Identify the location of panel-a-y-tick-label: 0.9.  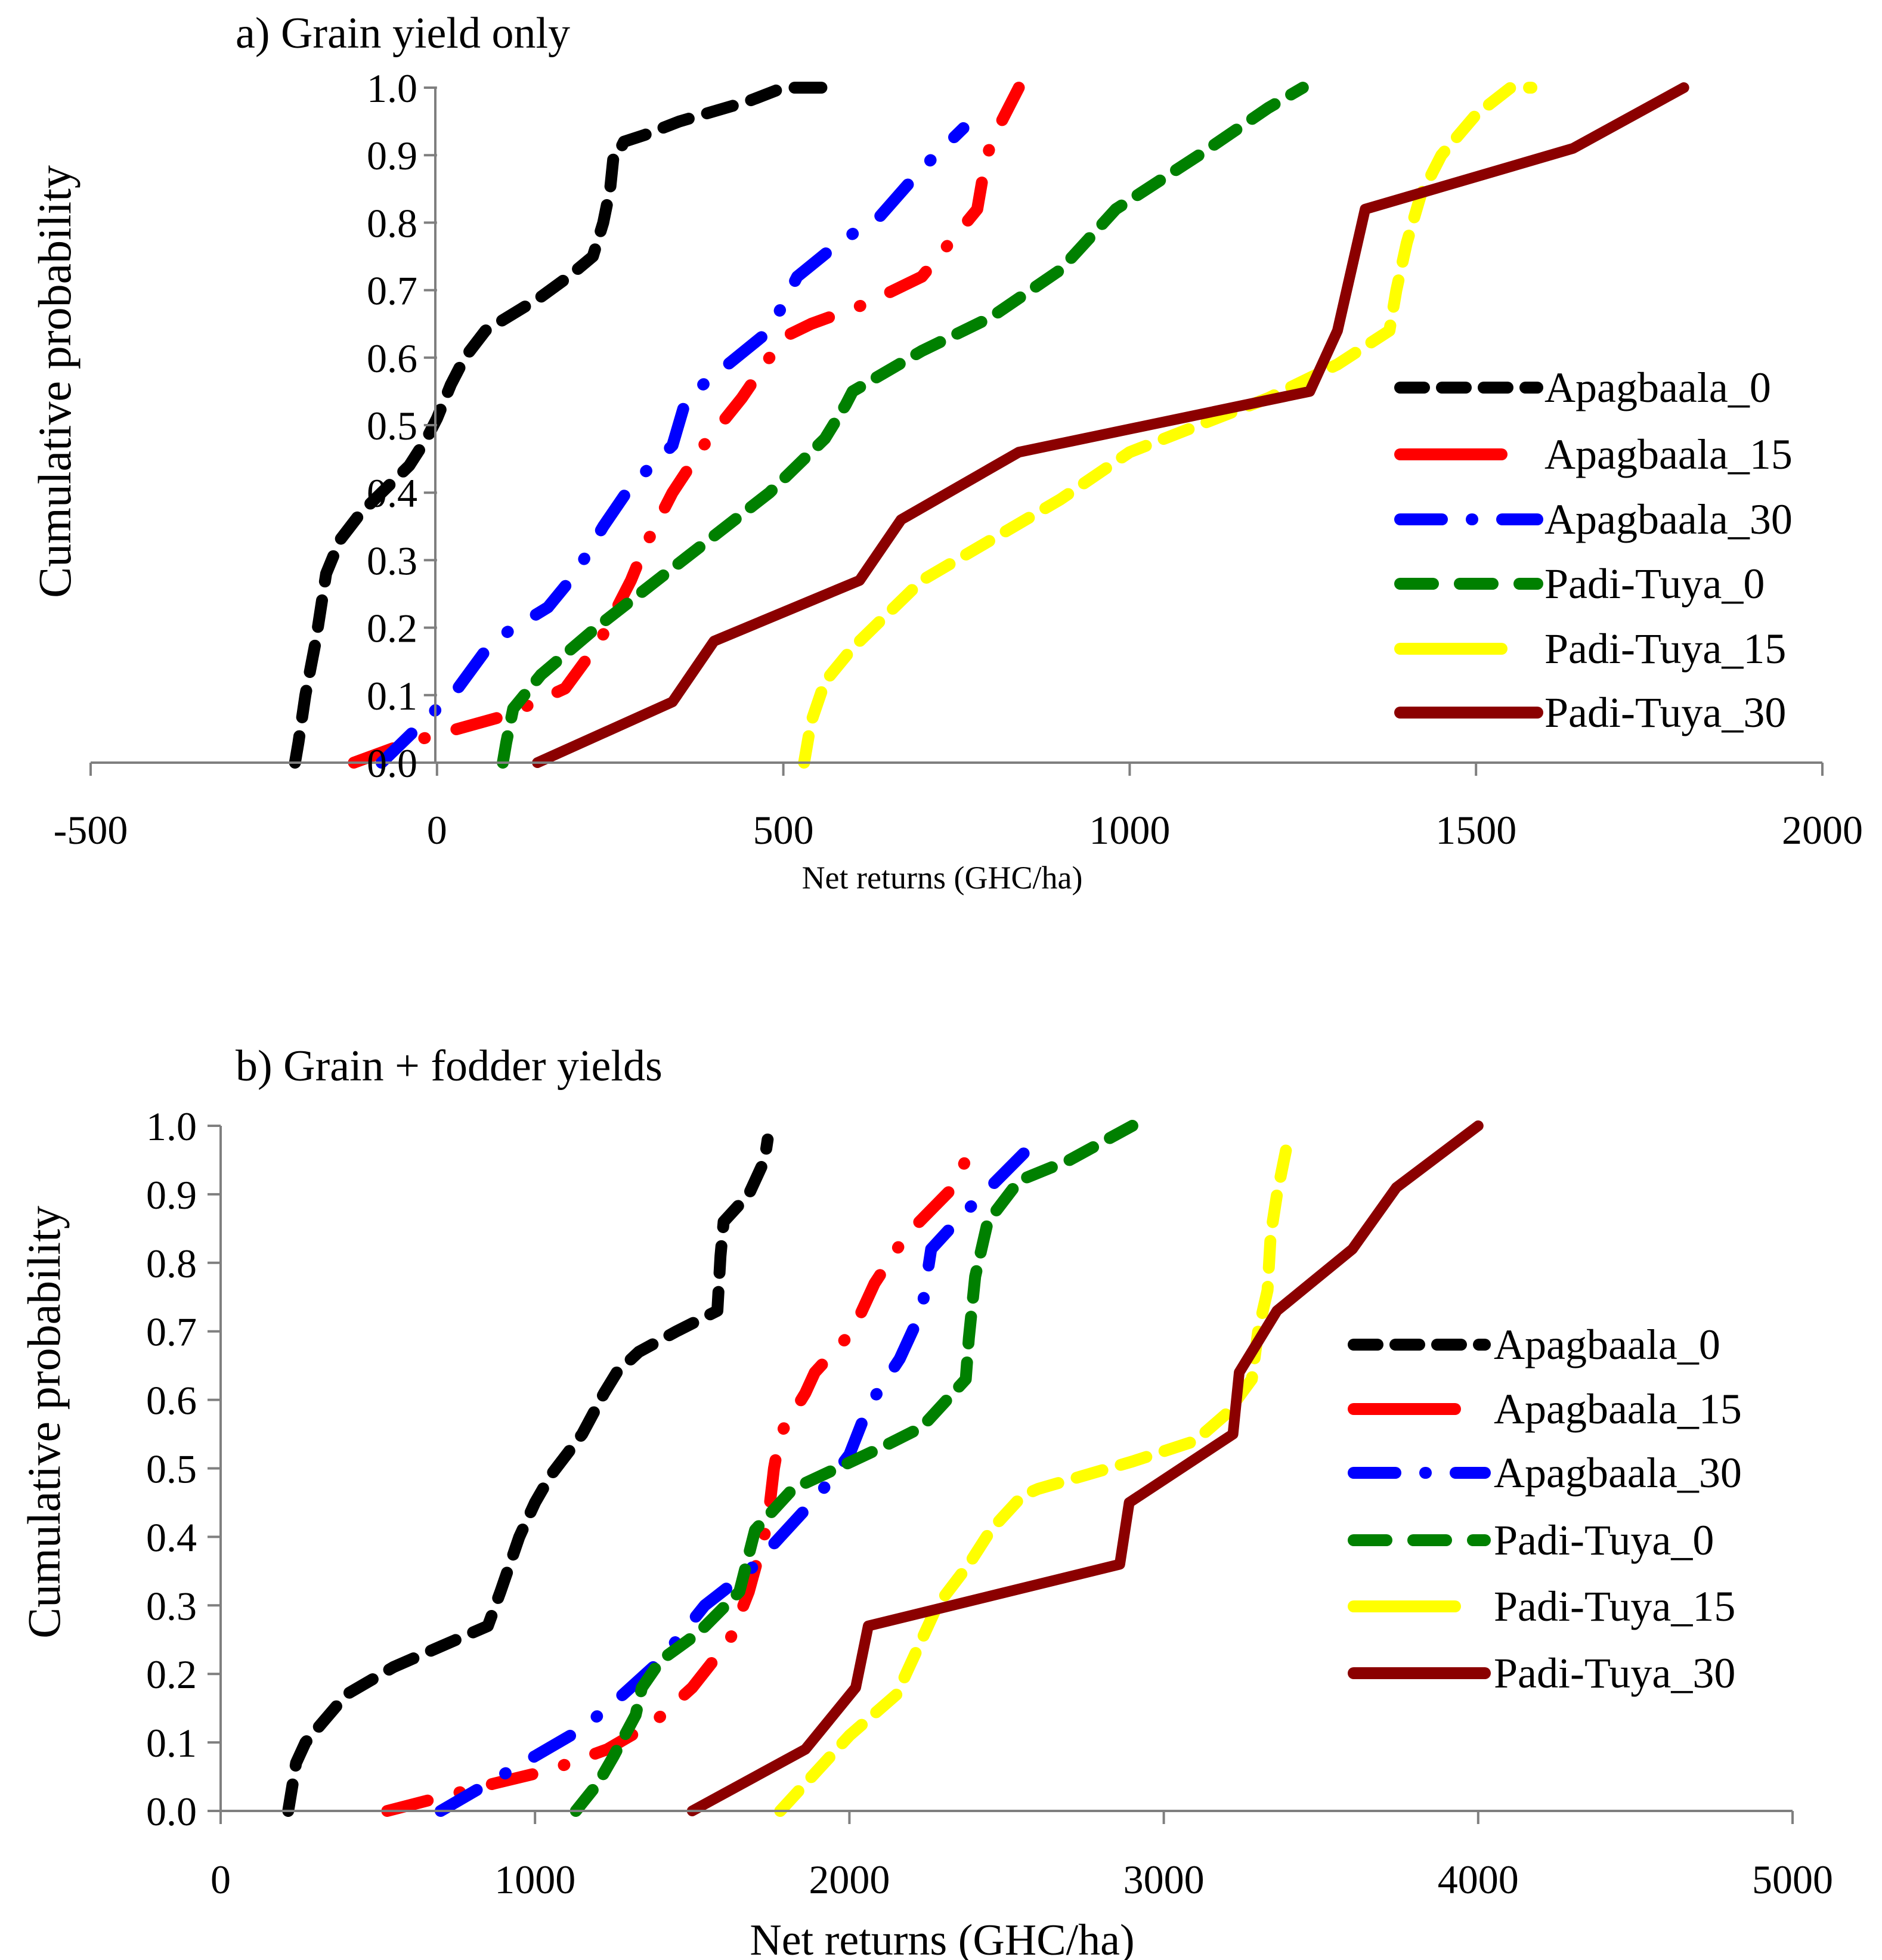
(392, 155).